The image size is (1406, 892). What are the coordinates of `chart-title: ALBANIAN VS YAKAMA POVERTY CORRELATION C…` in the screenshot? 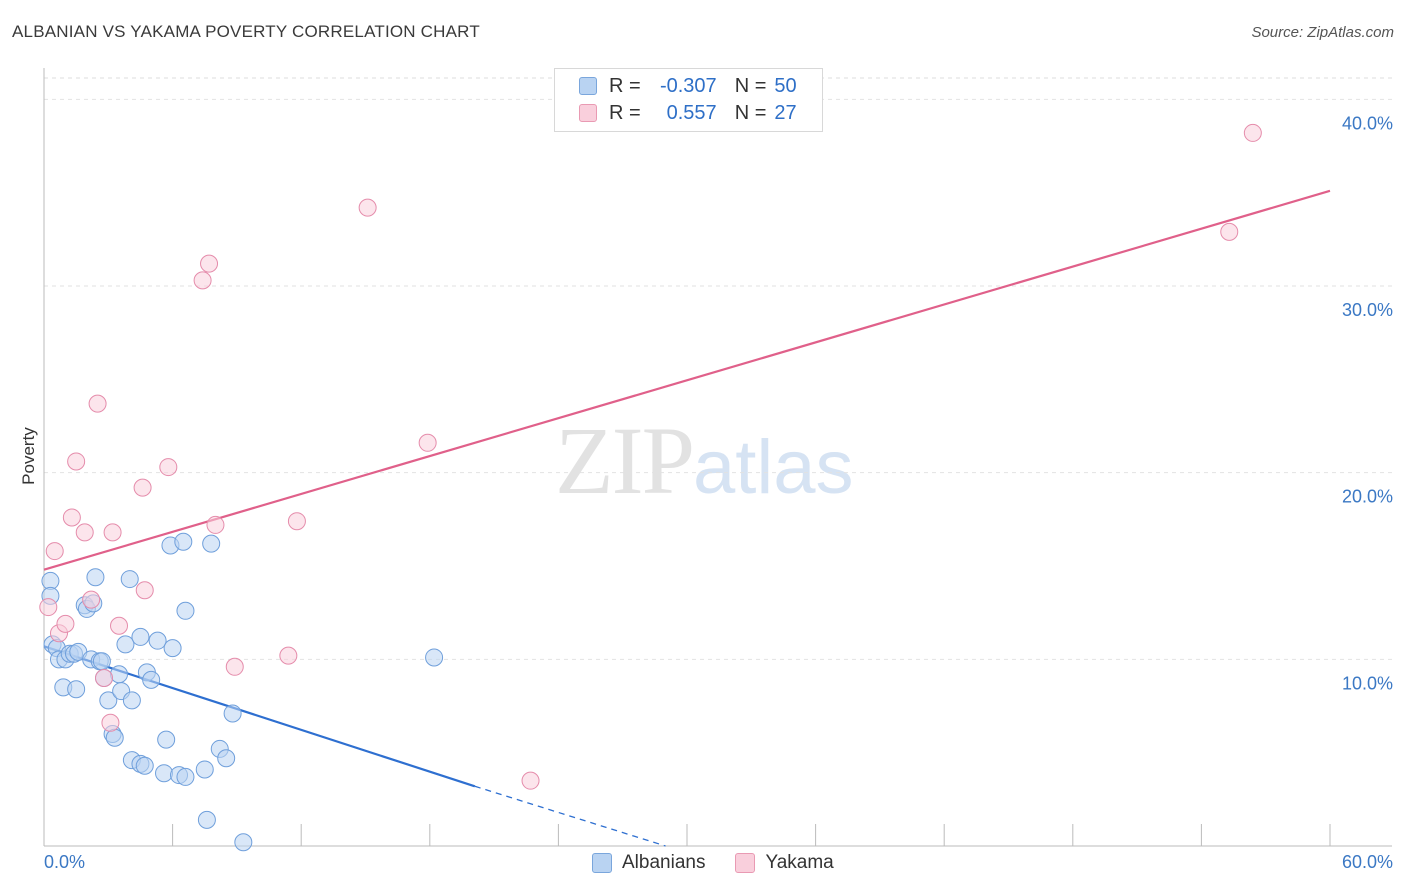 It's located at (246, 31).